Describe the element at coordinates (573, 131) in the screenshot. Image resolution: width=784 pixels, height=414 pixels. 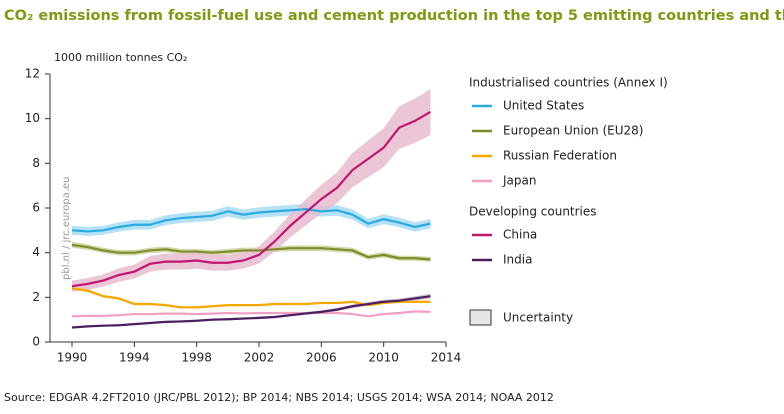
I see `legend-label: European Union (EU28)` at that location.